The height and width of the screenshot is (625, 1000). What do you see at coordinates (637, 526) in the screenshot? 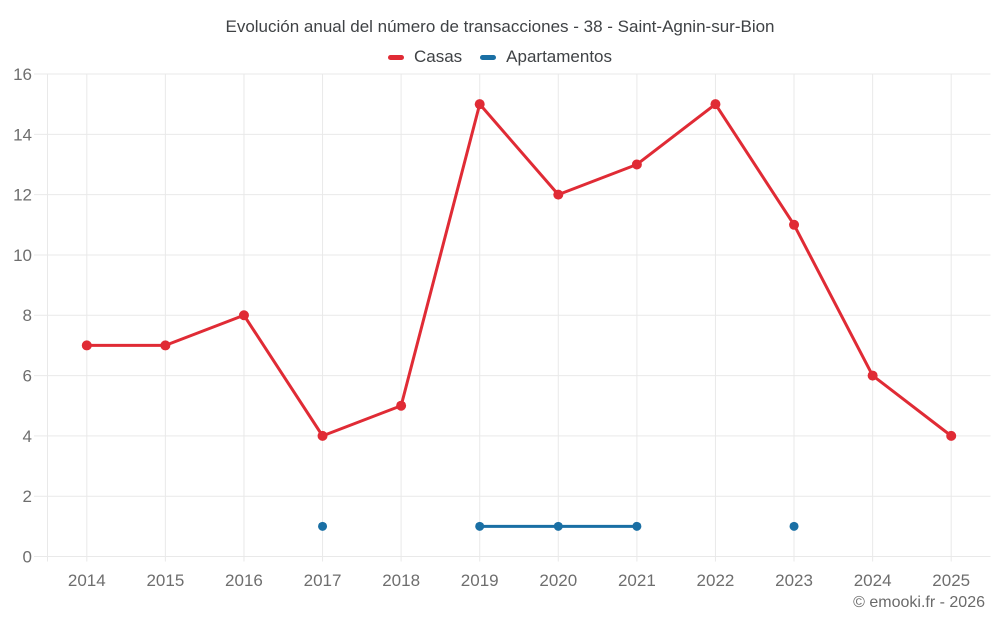
I see `data-point-apartamentos-2021` at bounding box center [637, 526].